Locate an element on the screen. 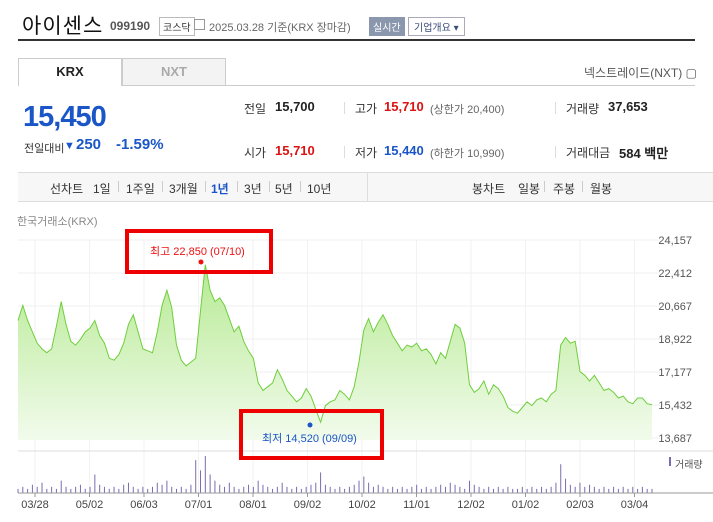 The height and width of the screenshot is (522, 713). realtime-button: 실시간 is located at coordinates (387, 26).